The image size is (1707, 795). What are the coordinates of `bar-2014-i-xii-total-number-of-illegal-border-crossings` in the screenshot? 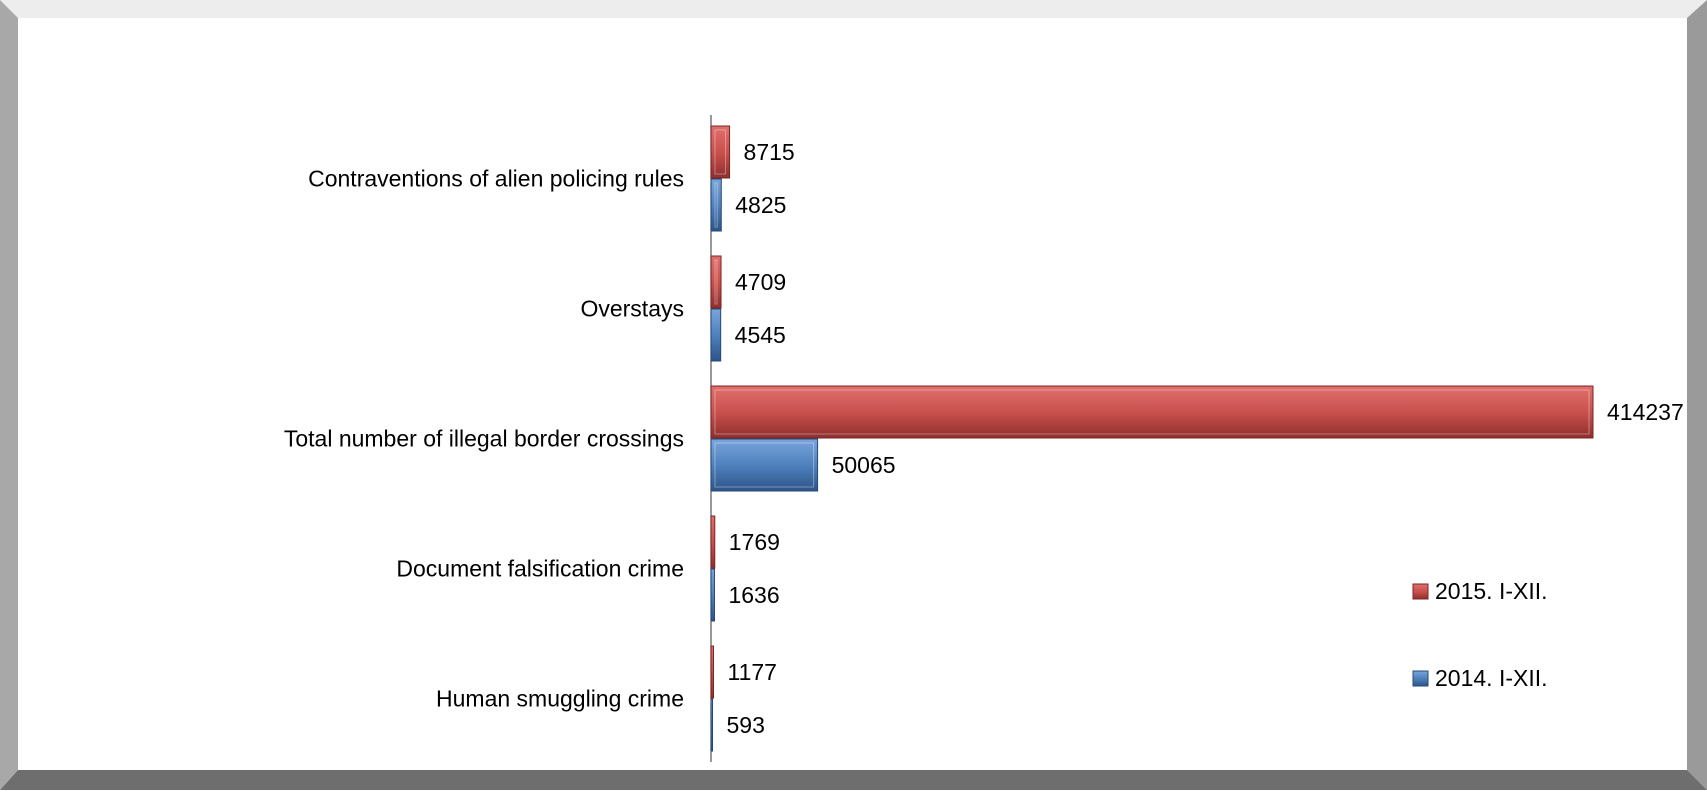 It's located at (764, 465).